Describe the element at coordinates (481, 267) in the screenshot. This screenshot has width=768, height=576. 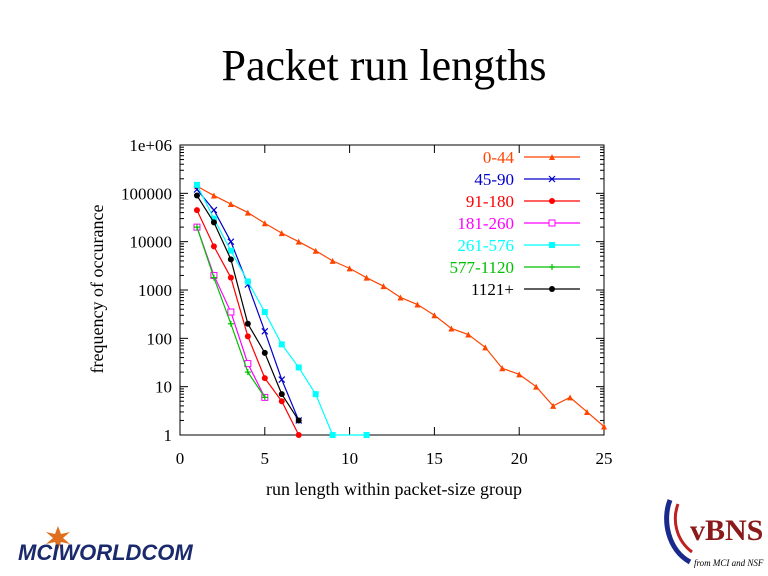
I see `legend-label: 577-1120` at that location.